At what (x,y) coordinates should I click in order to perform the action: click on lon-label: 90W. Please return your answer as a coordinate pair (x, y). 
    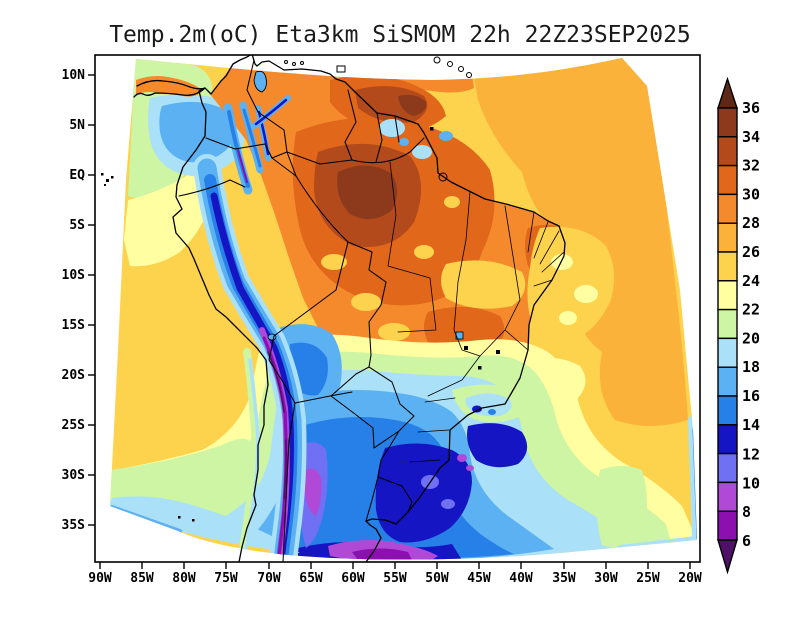
    Looking at the image, I should click on (100, 578).